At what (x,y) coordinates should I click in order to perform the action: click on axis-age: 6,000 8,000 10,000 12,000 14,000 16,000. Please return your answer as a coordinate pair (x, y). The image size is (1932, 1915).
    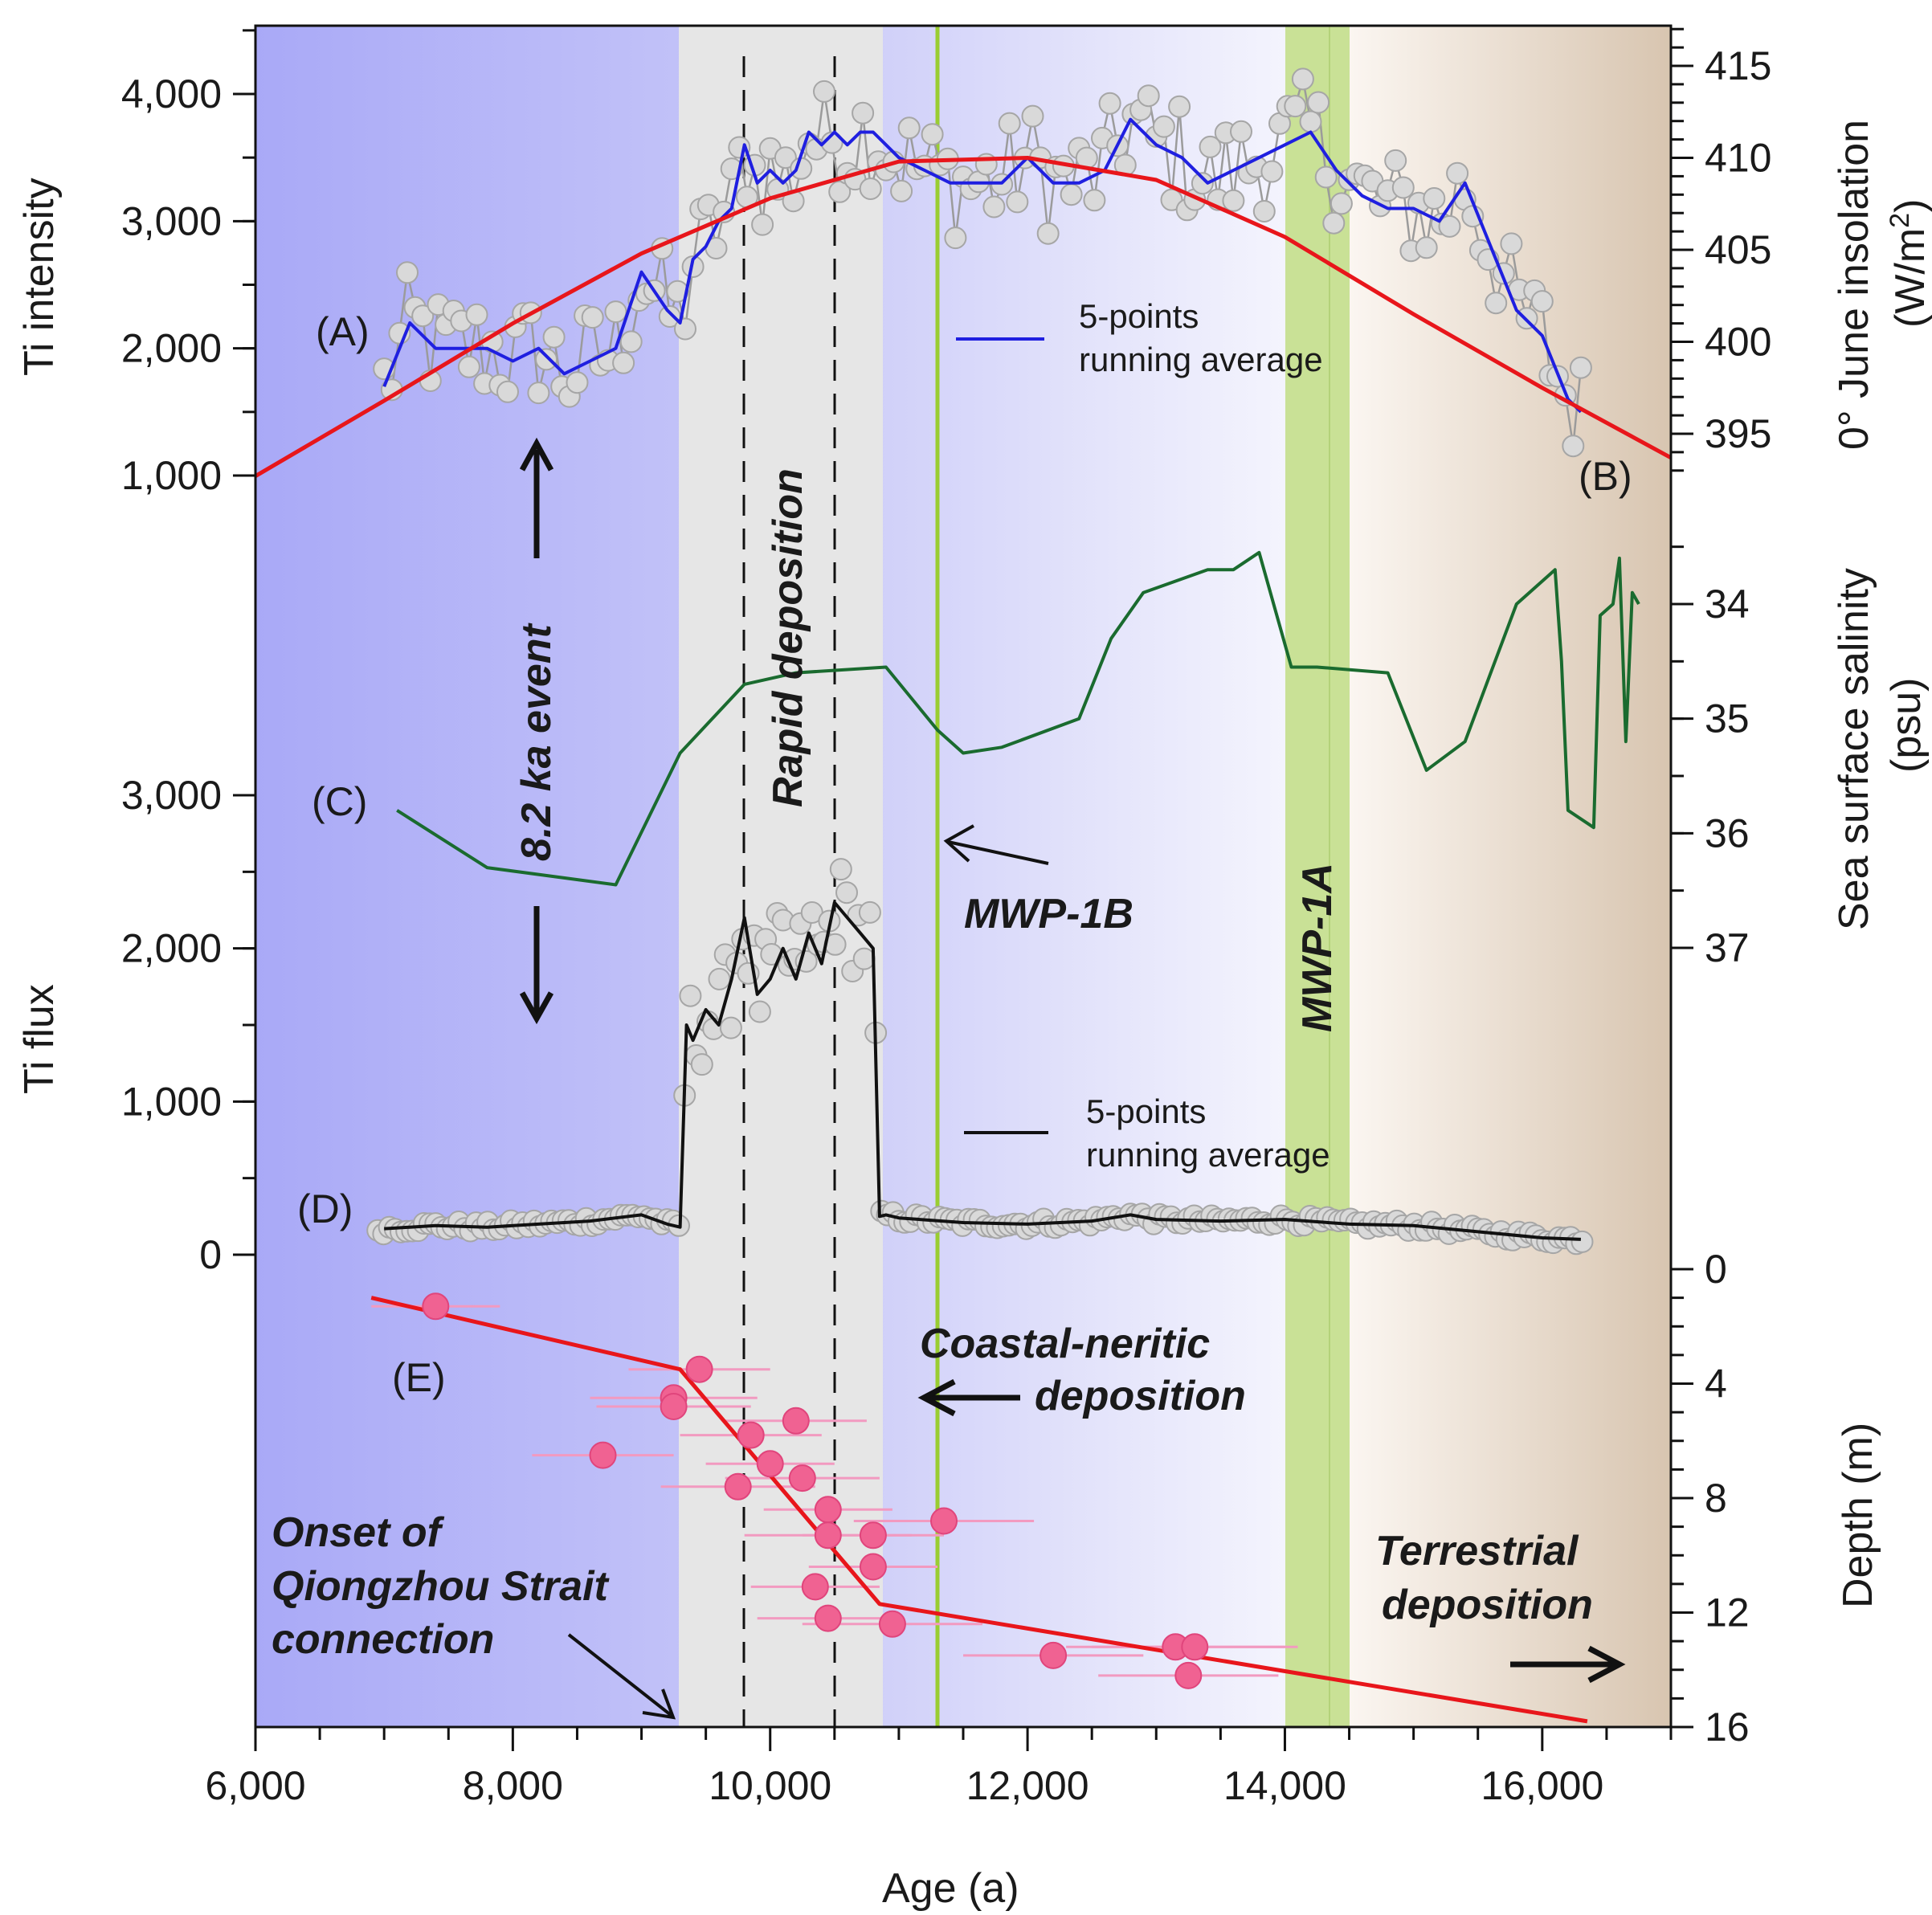
    Looking at the image, I should click on (939, 1767).